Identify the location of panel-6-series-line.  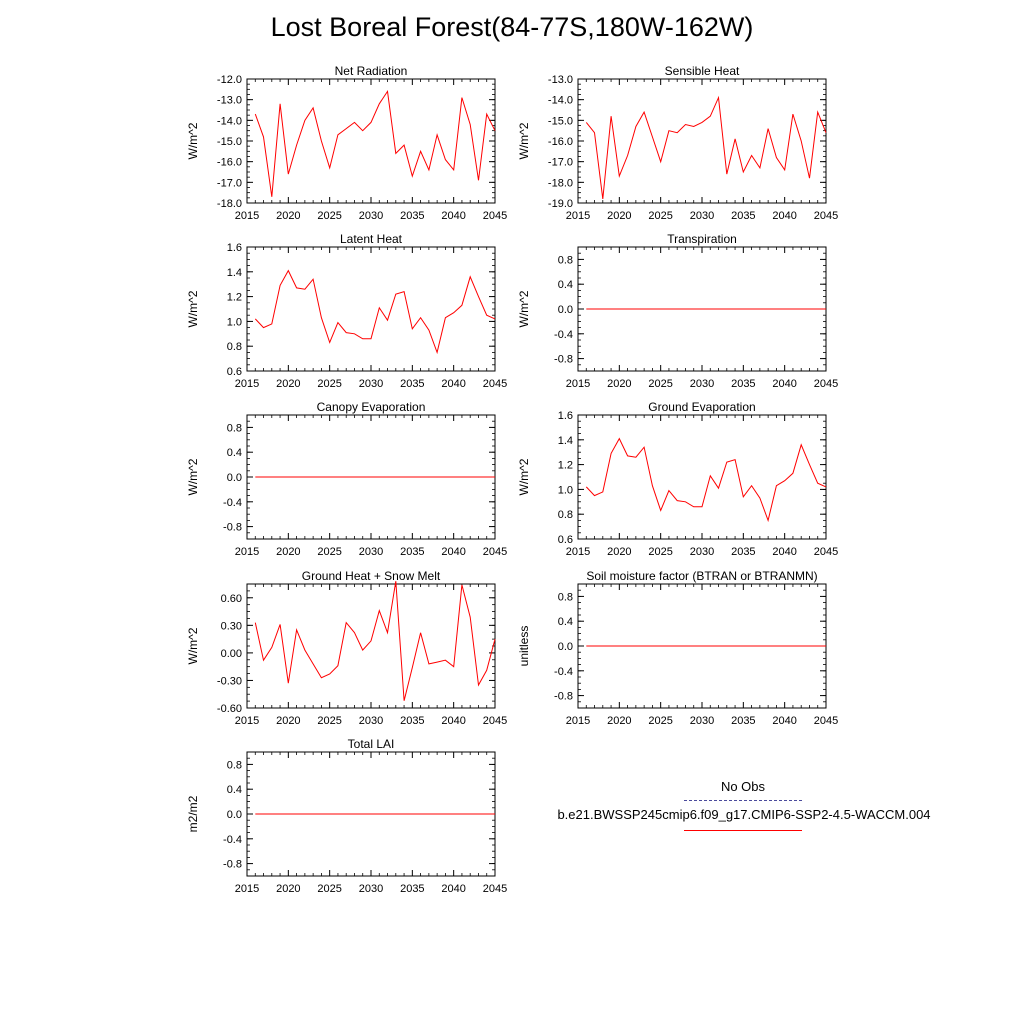
(706, 480).